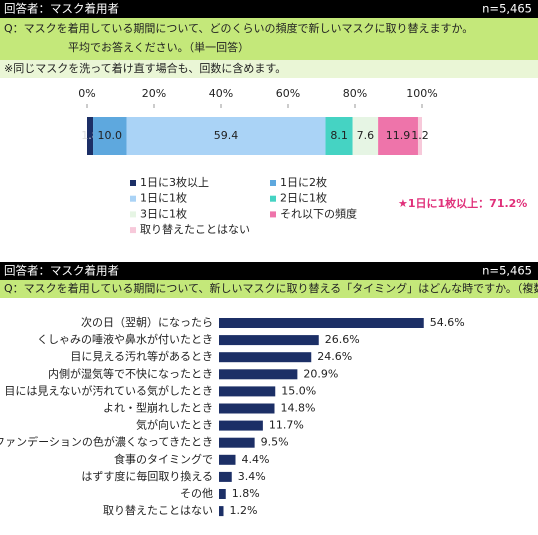  Describe the element at coordinates (145, 68) in the screenshot. I see `note: ※同じマスクを洗って着け直す場合も、回数に含めます。` at that location.